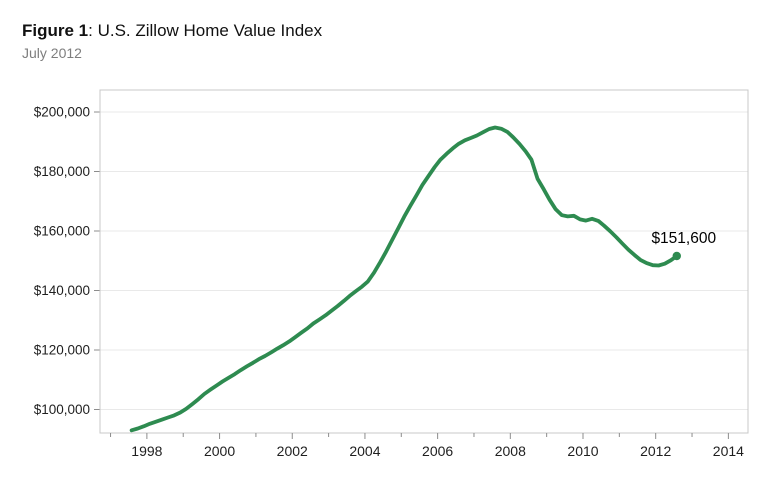 The image size is (774, 487). What do you see at coordinates (55, 30) in the screenshot?
I see `figure-number: Figure 1` at bounding box center [55, 30].